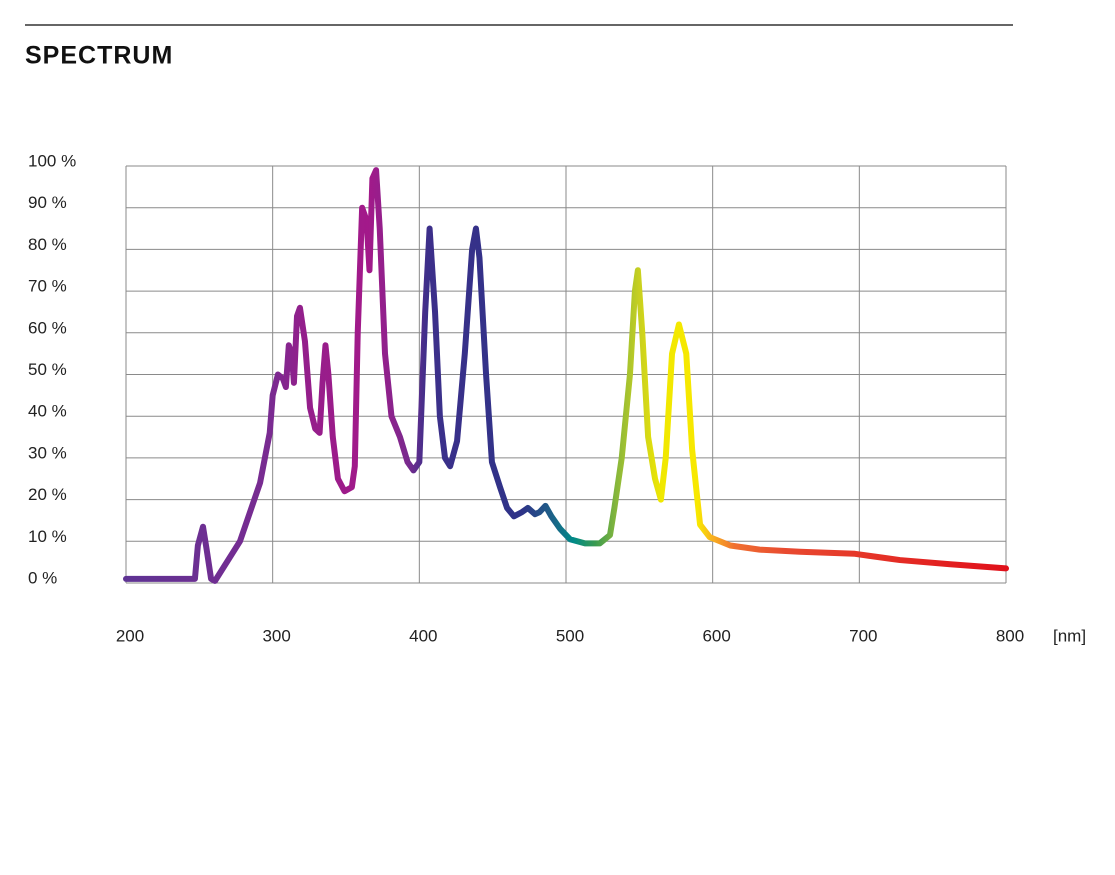 The width and height of the screenshot is (1115, 875). What do you see at coordinates (1010, 635) in the screenshot?
I see `x-tick-label: 800` at bounding box center [1010, 635].